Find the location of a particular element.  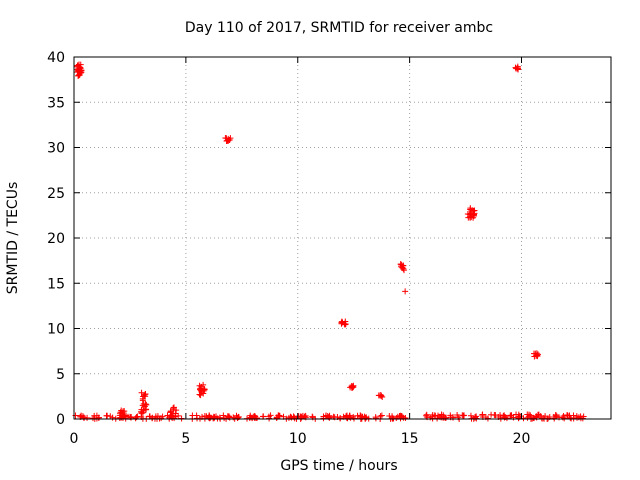

x-tick-label: 10 is located at coordinates (298, 439).